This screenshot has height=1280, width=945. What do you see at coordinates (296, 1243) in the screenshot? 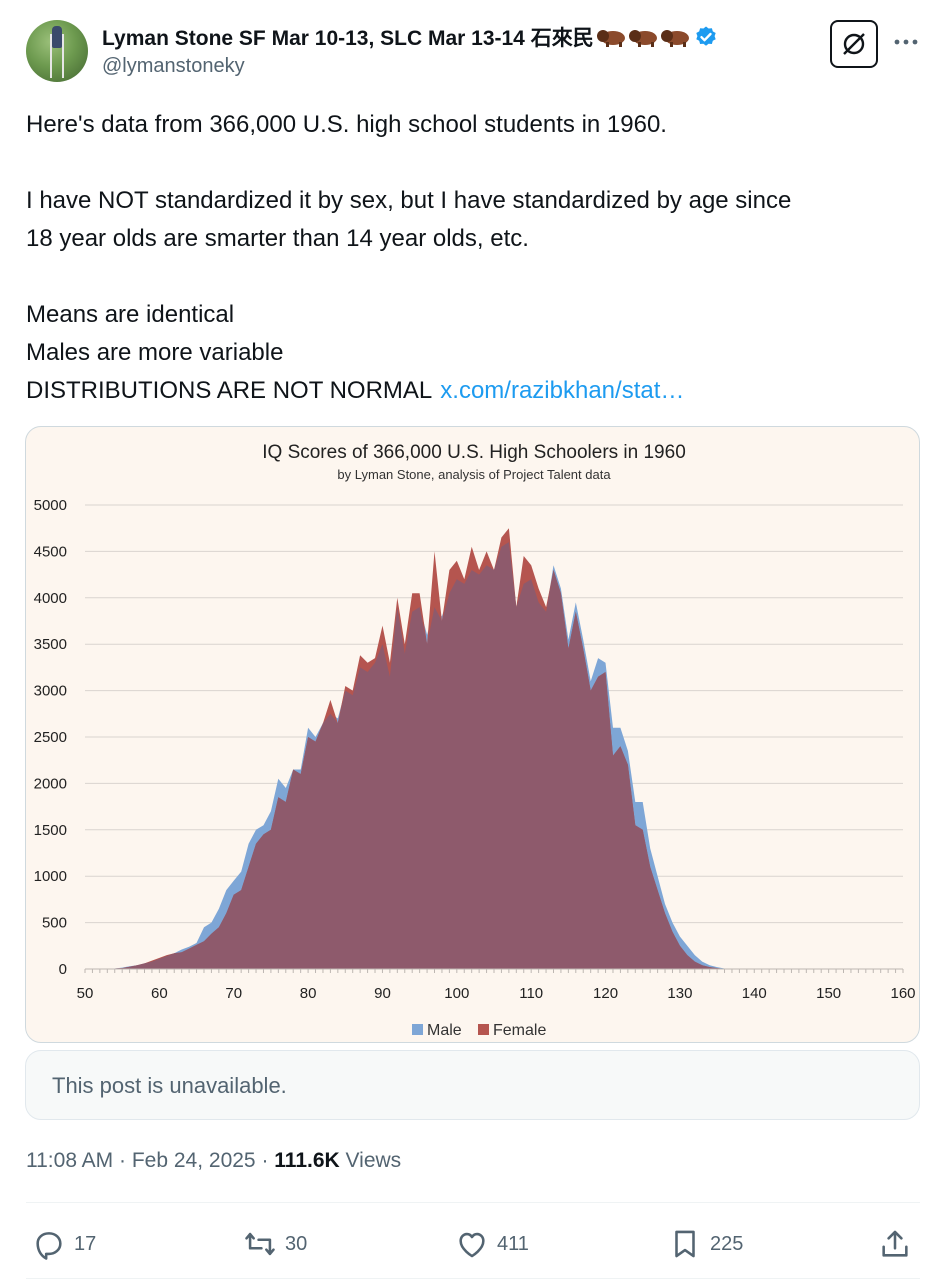
I see `repost-count: 30` at bounding box center [296, 1243].